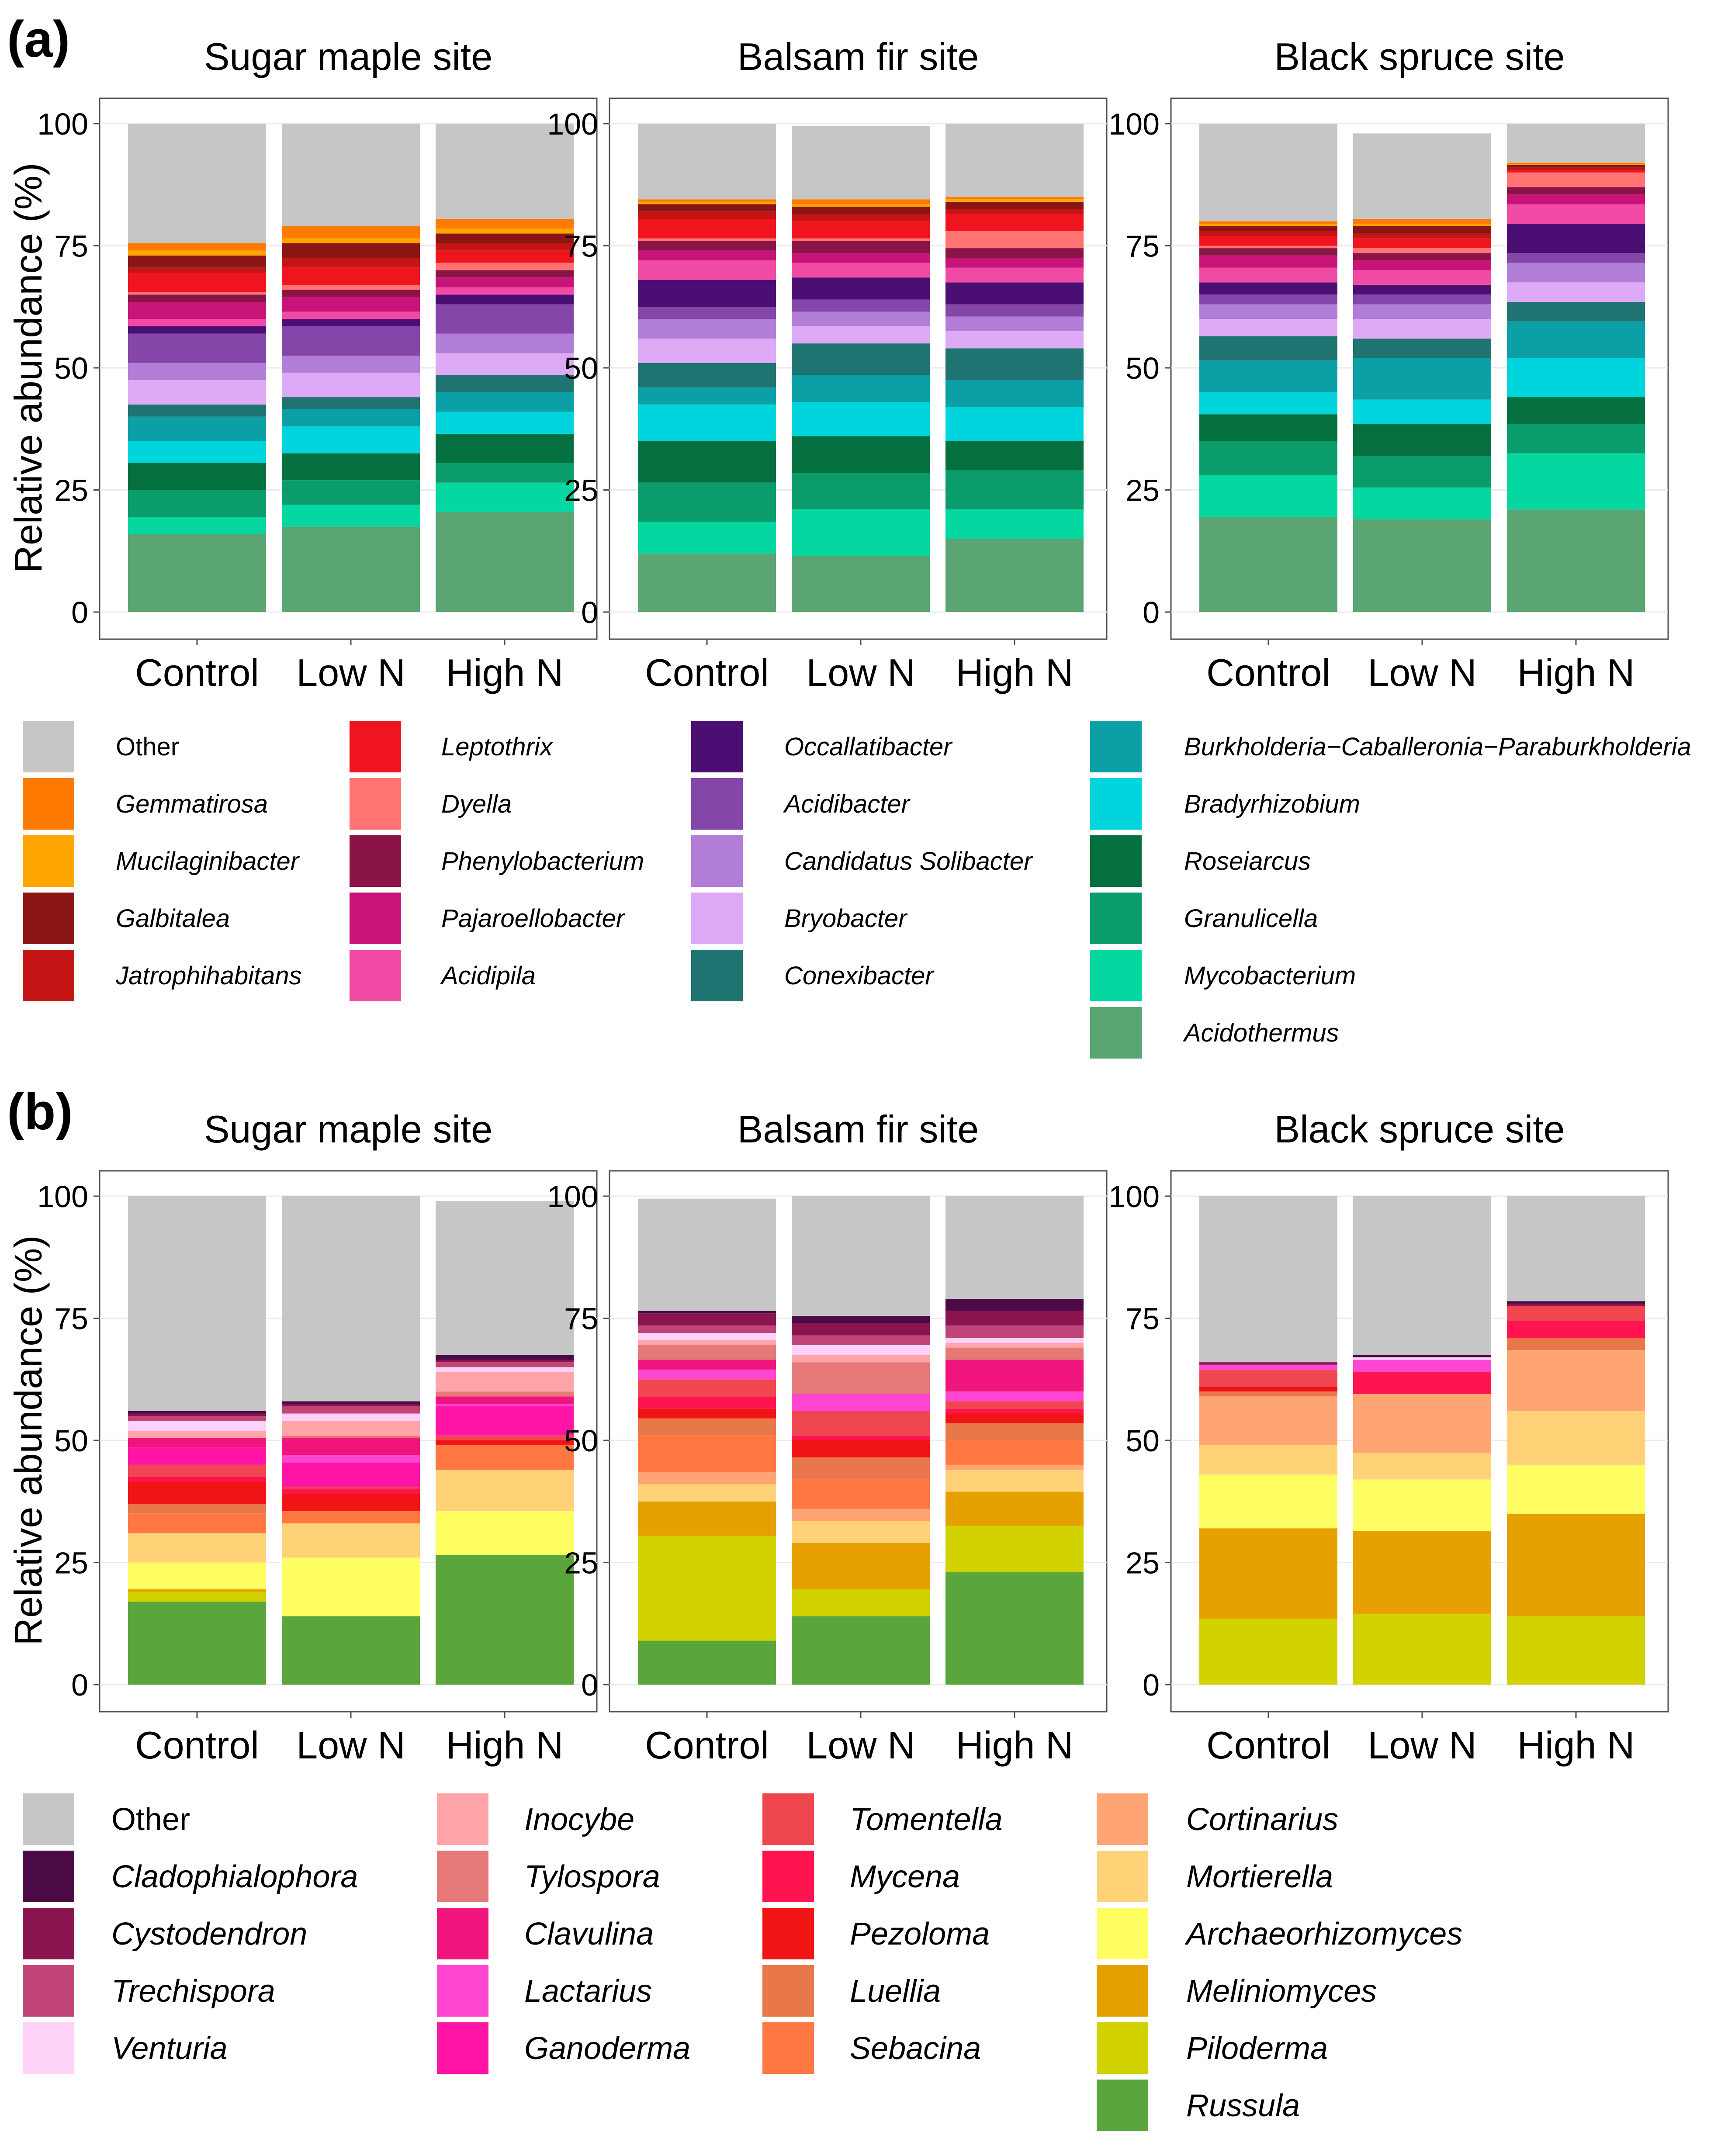 This screenshot has width=1735, height=2156. Describe the element at coordinates (1243, 2105) in the screenshot. I see `legend-label: Russula` at that location.